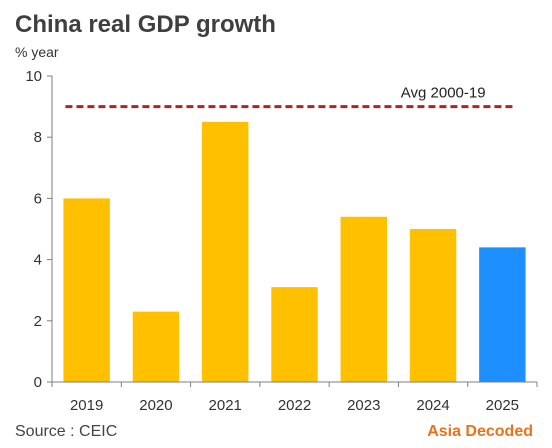 The height and width of the screenshot is (448, 552). What do you see at coordinates (225, 252) in the screenshot?
I see `bar-2021` at bounding box center [225, 252].